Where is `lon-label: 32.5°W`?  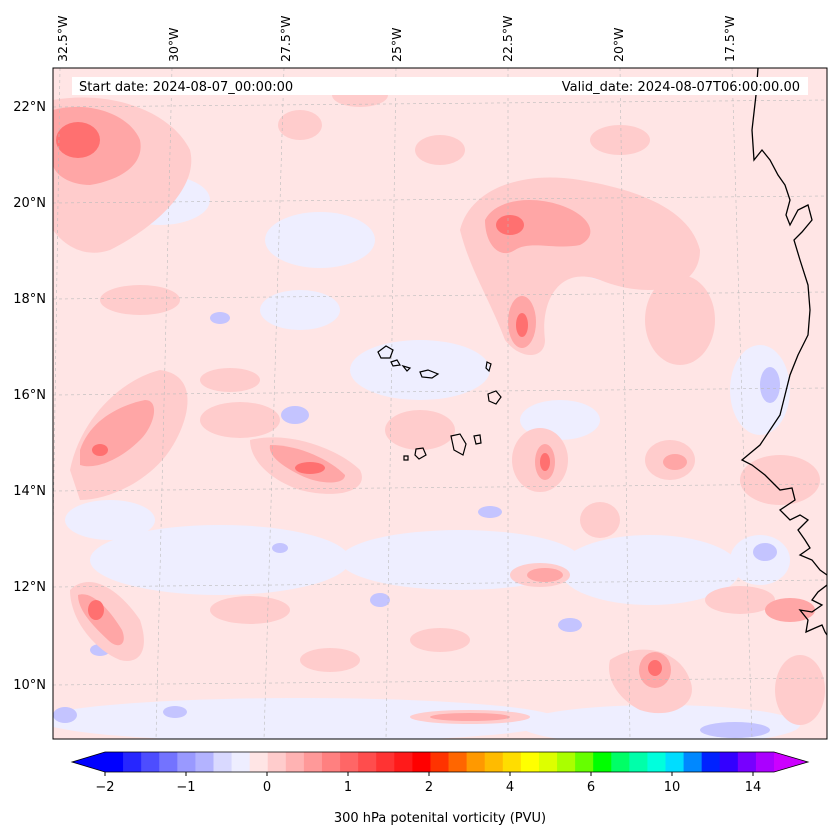
lon-label: 32.5°W is located at coordinates (62, 39).